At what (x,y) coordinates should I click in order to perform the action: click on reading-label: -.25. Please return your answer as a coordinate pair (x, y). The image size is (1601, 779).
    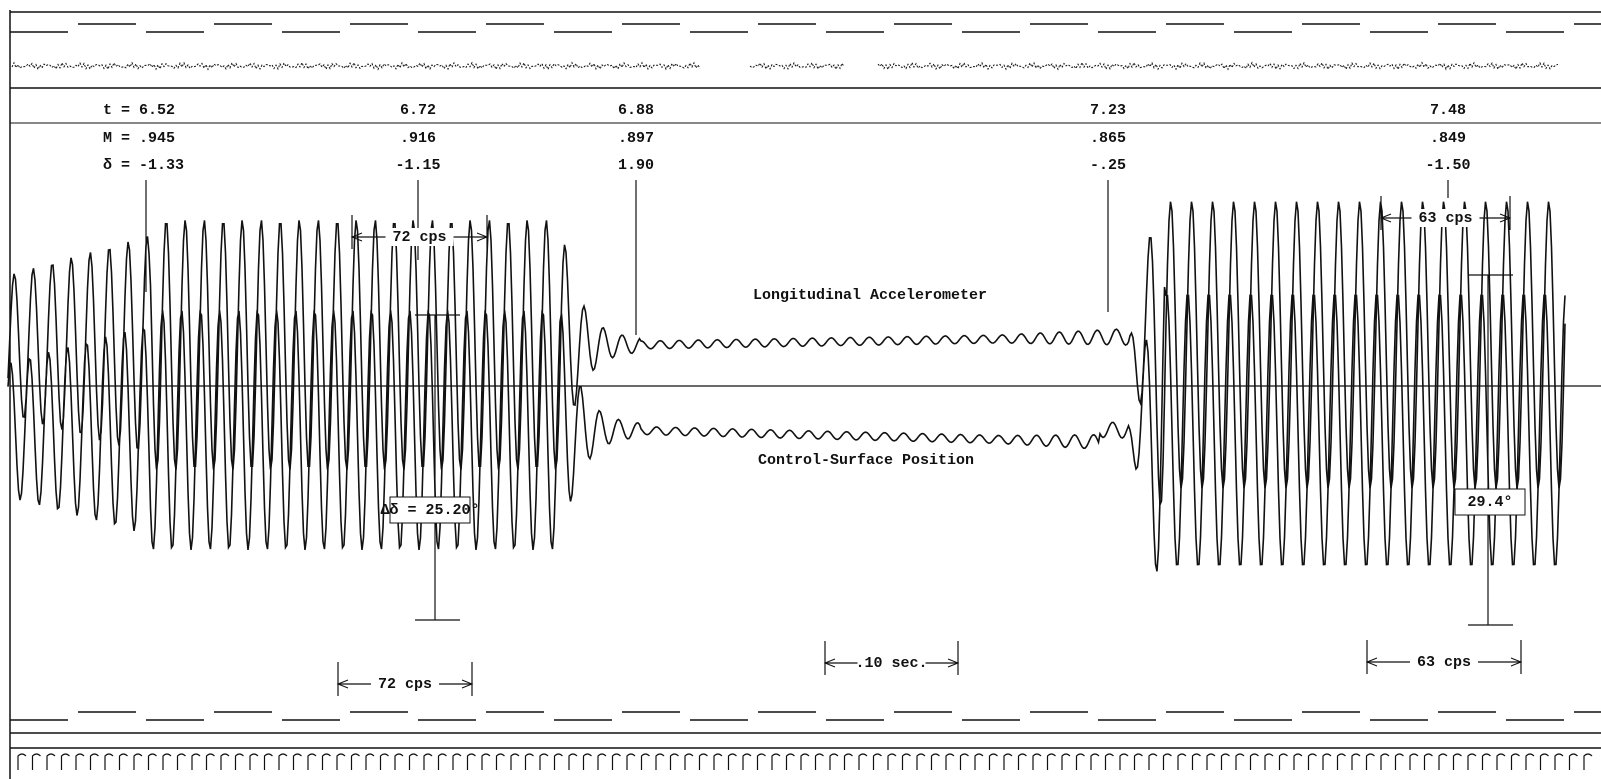
    Looking at the image, I should click on (1108, 165).